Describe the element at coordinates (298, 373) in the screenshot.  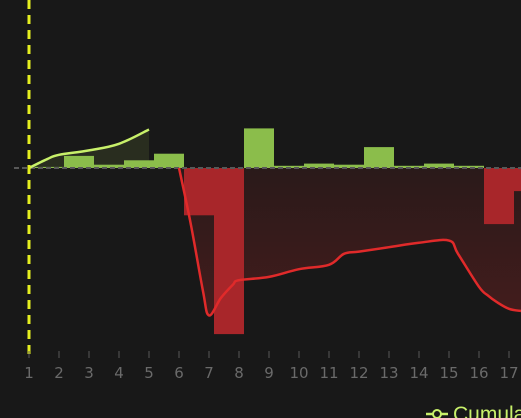
I see `x-tick-label-10: 10` at that location.